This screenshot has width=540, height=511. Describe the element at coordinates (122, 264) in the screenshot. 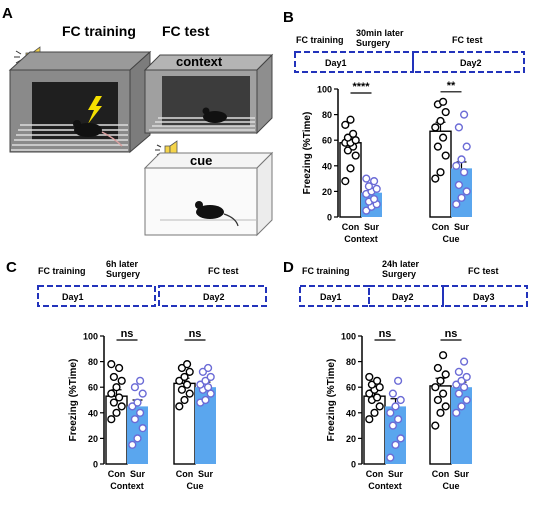

I see `timeline-mid-label-line1: 6h later` at that location.